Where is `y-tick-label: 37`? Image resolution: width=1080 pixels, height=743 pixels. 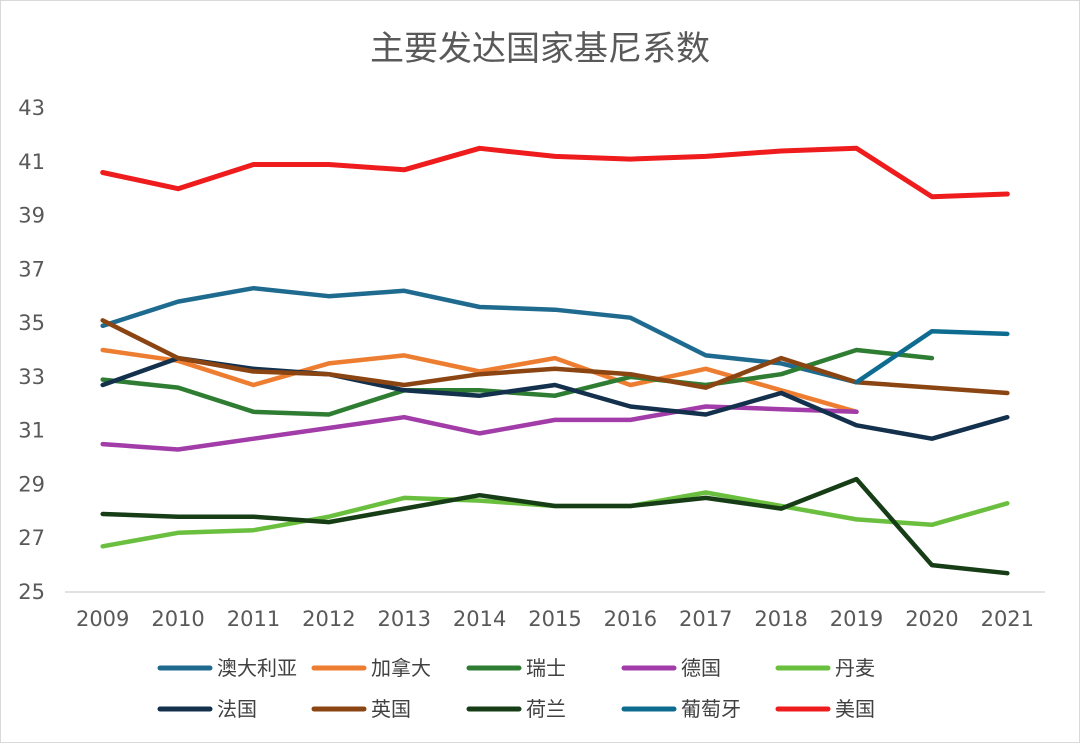 y-tick-label: 37 is located at coordinates (31, 269).